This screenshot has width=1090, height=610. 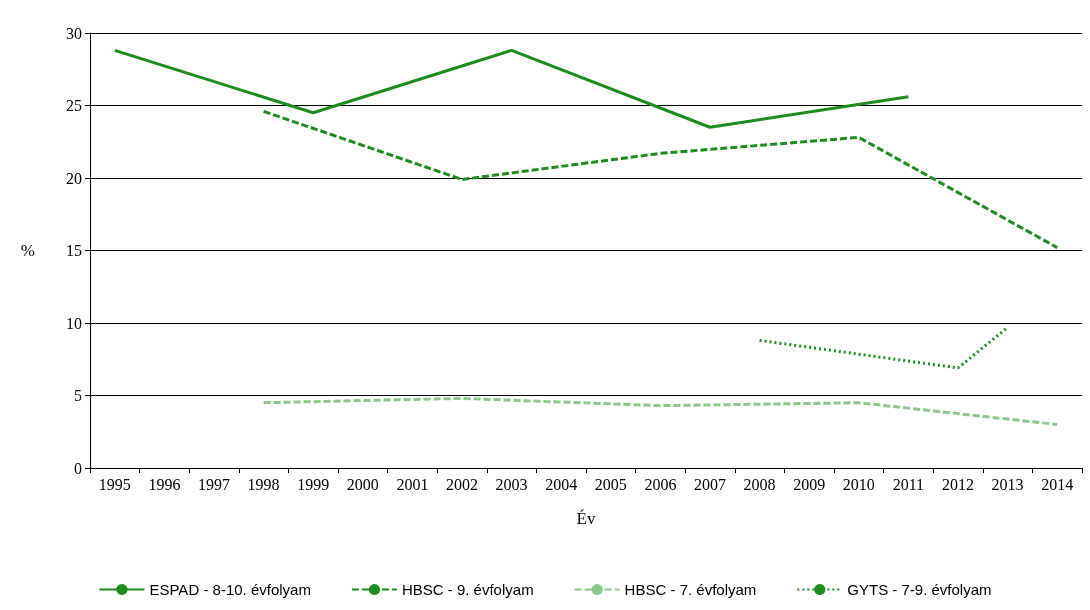 I want to click on legend-label: HBSC - 7. évfolyam, so click(x=690, y=589).